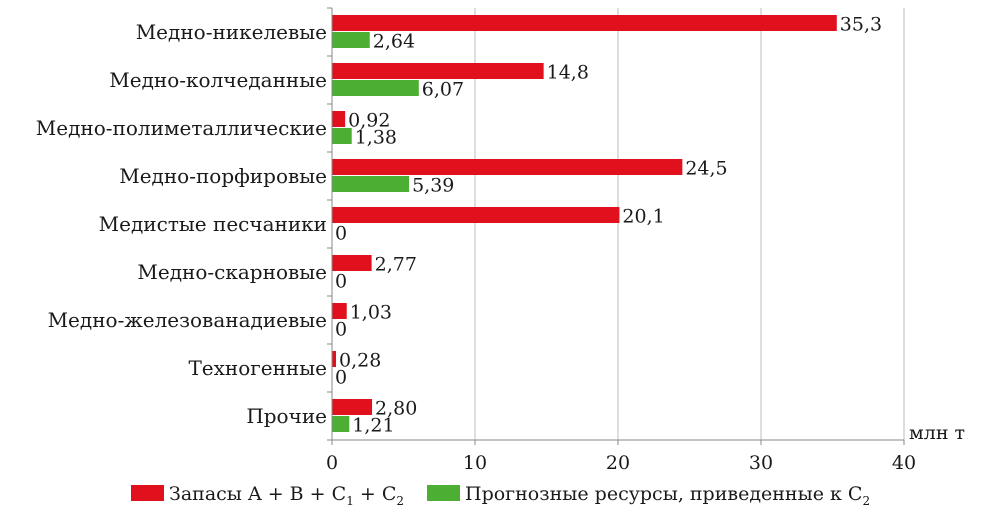 This screenshot has height=519, width=983. What do you see at coordinates (376, 138) in the screenshot?
I see `data-label: 1,38` at bounding box center [376, 138].